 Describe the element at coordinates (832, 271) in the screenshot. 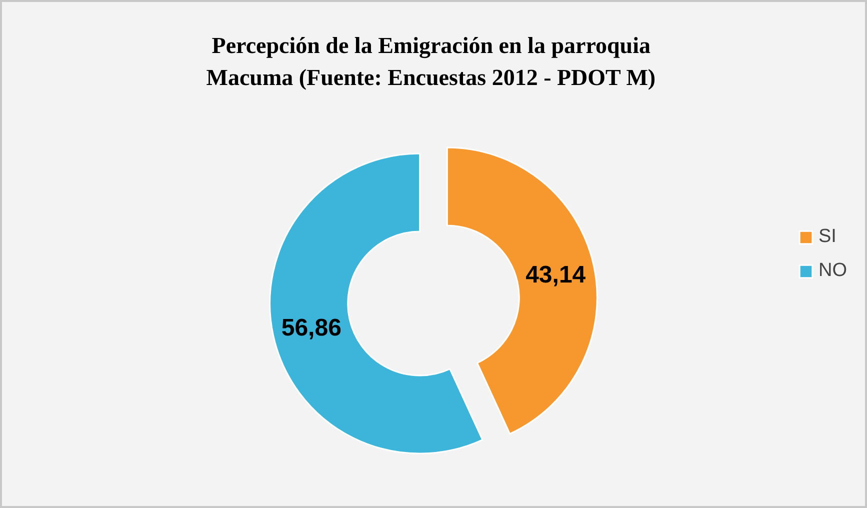

I see `legend-label: NO` at that location.